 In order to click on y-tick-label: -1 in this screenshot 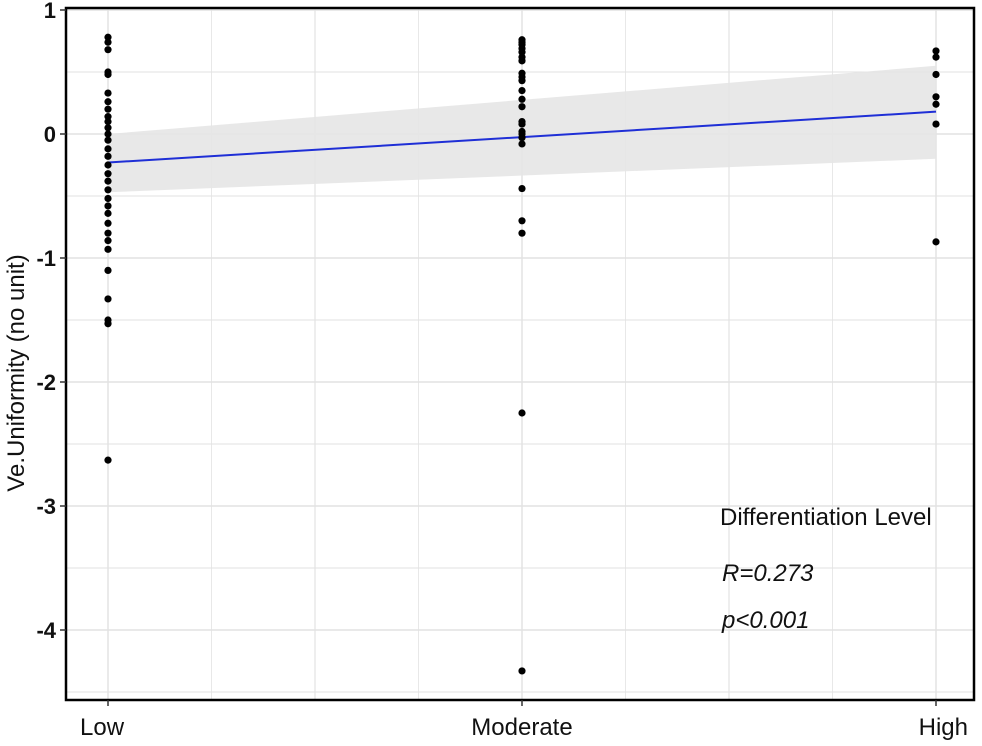, I will do `click(46, 258)`.